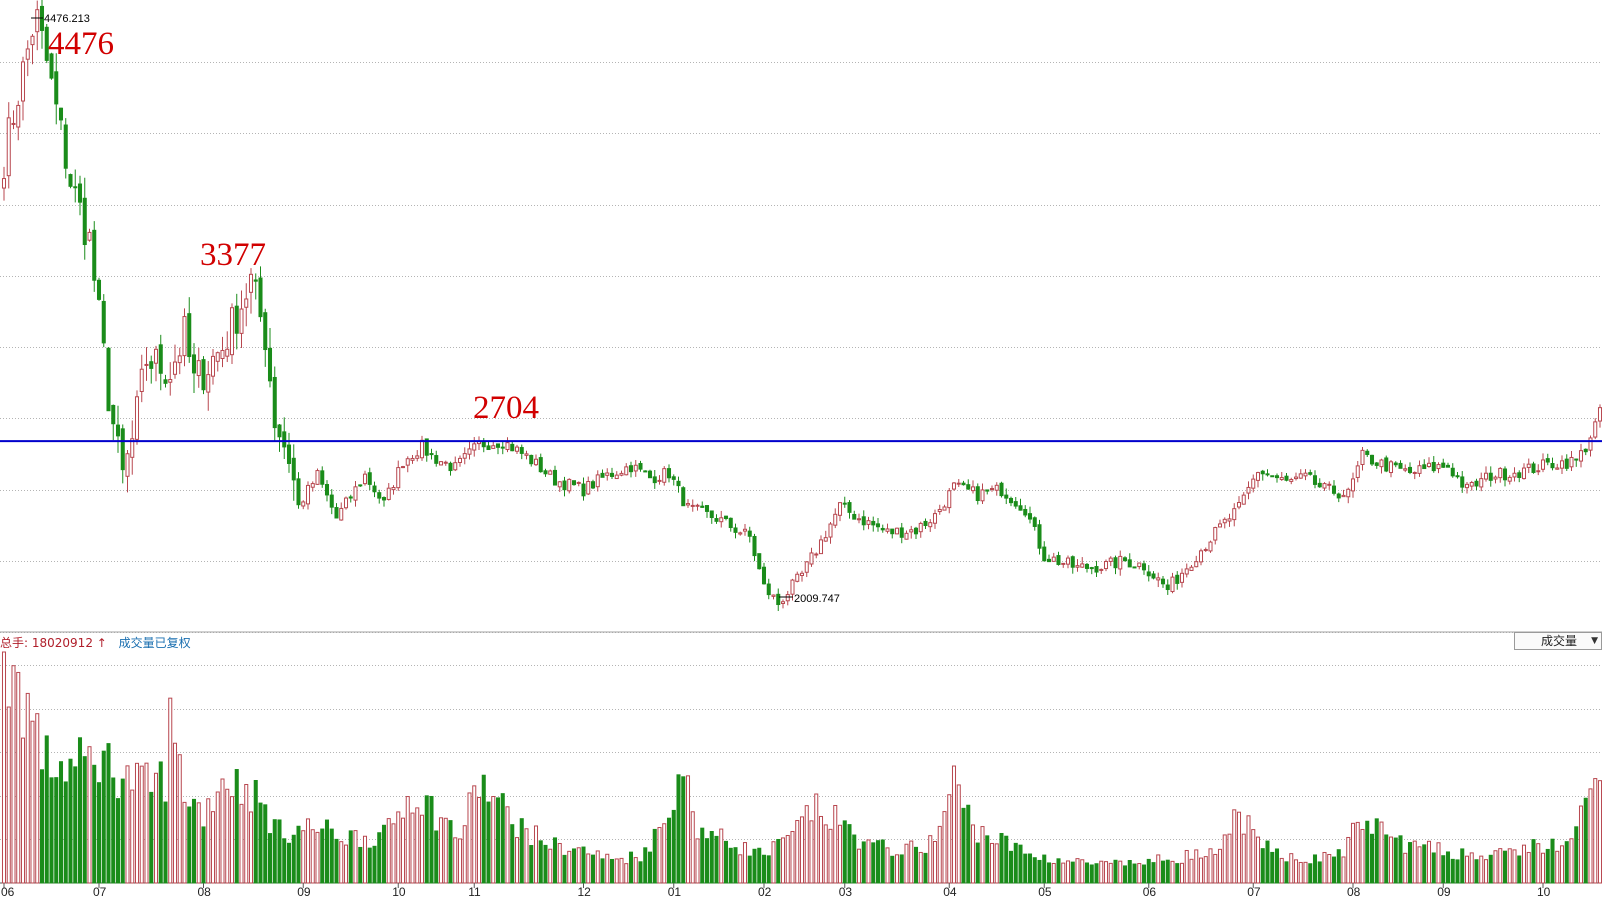 Image resolution: width=1602 pixels, height=901 pixels. What do you see at coordinates (205, 892) in the screenshot?
I see `x-tick-label: 08` at bounding box center [205, 892].